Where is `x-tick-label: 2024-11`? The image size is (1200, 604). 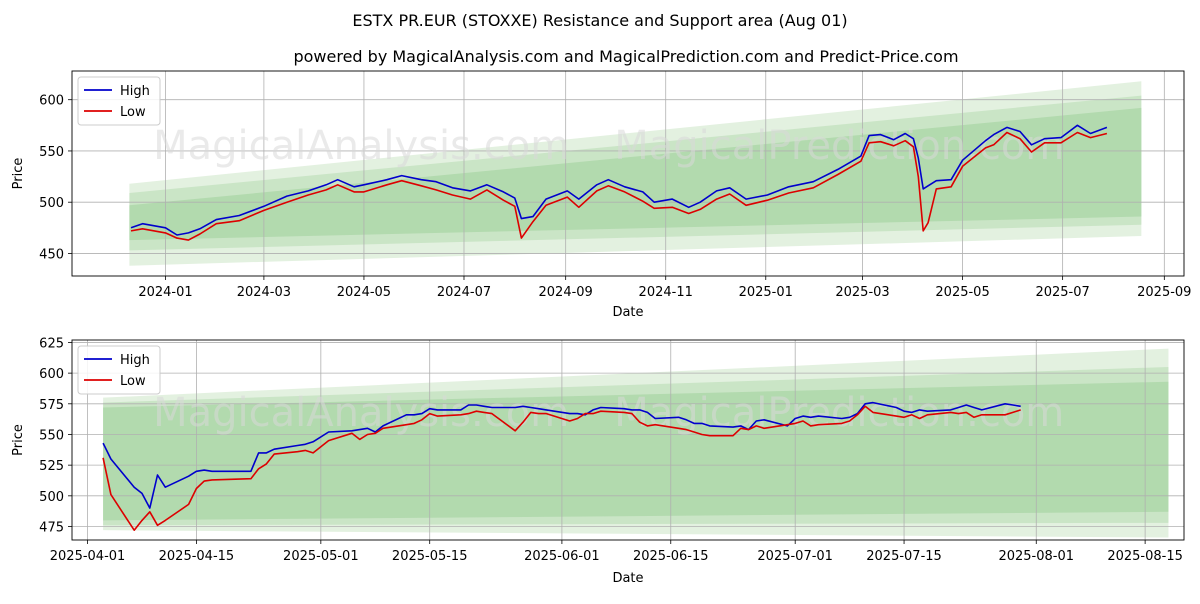
x-tick-label: 2024-11 is located at coordinates (666, 292).